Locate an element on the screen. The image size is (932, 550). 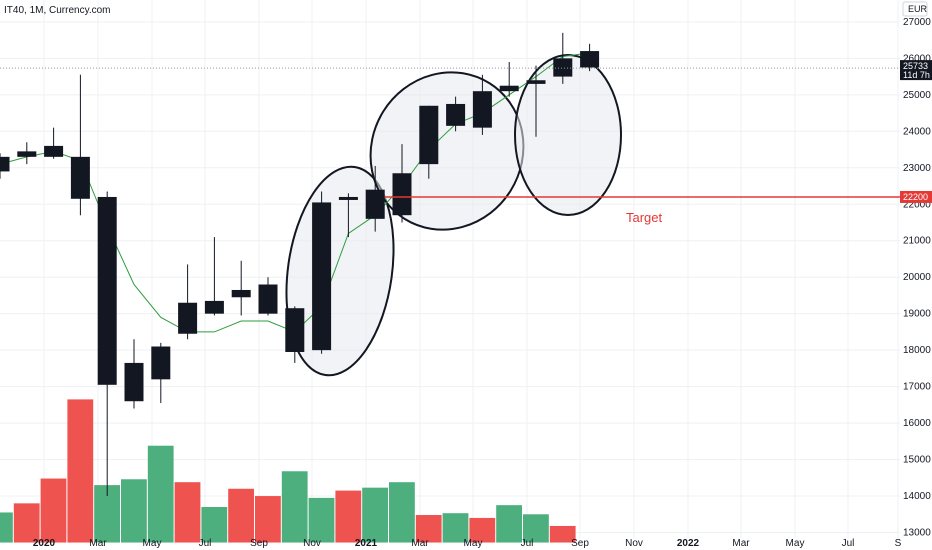
y-tick-label: 23000 is located at coordinates (917, 168).